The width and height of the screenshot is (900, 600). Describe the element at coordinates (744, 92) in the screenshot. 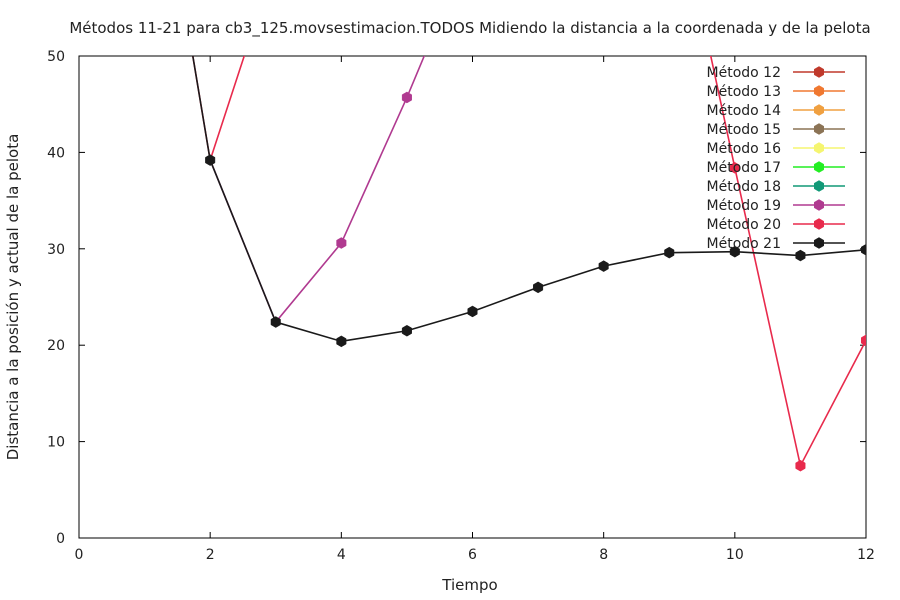

I see `legend-label: Método 13` at that location.